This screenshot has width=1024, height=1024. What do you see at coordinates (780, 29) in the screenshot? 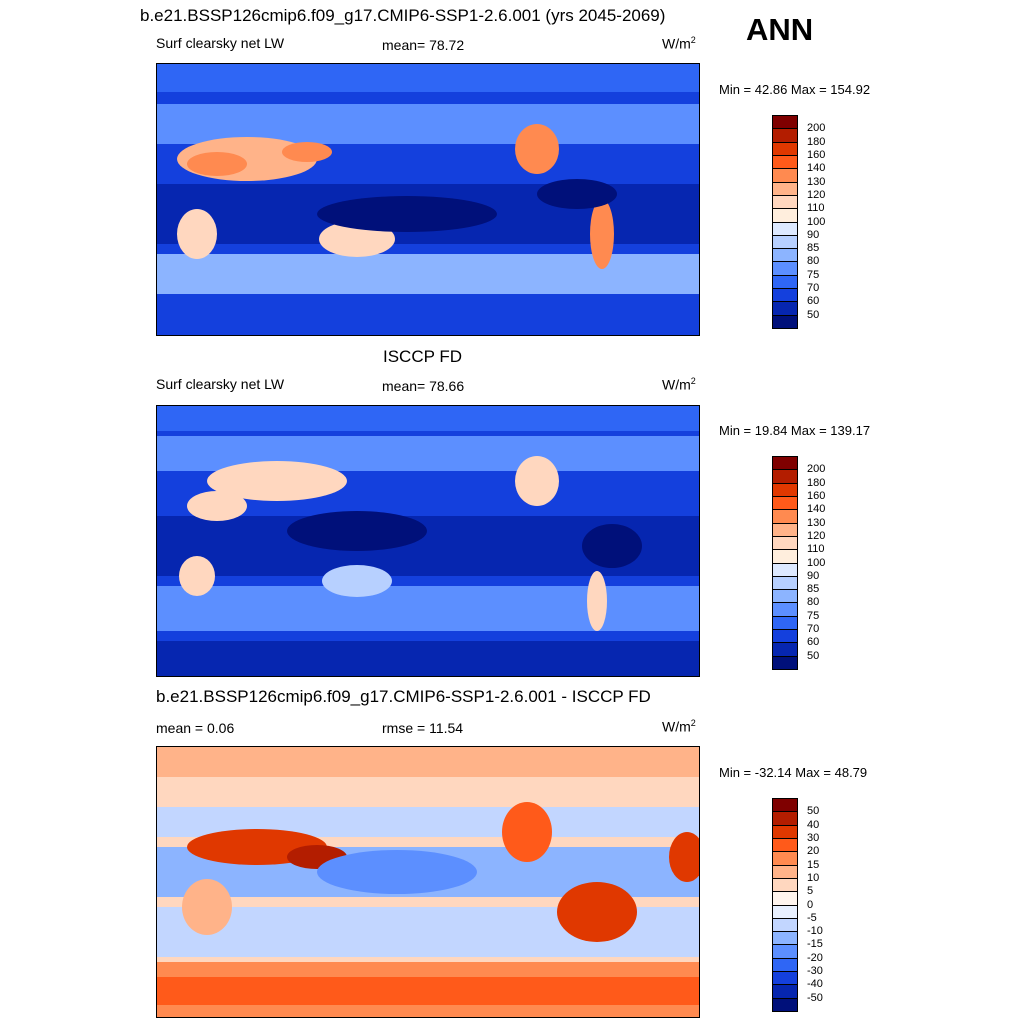
I see `season-label: ANN` at bounding box center [780, 29].